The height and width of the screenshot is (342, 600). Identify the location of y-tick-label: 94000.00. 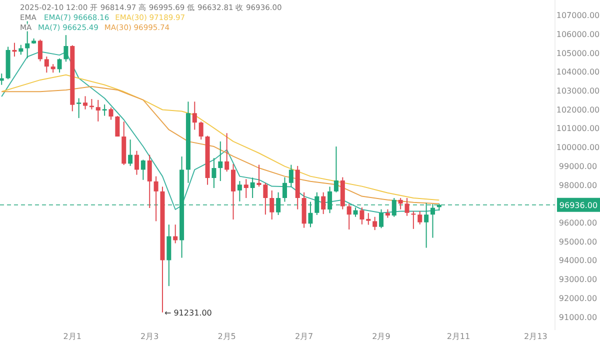
(578, 261).